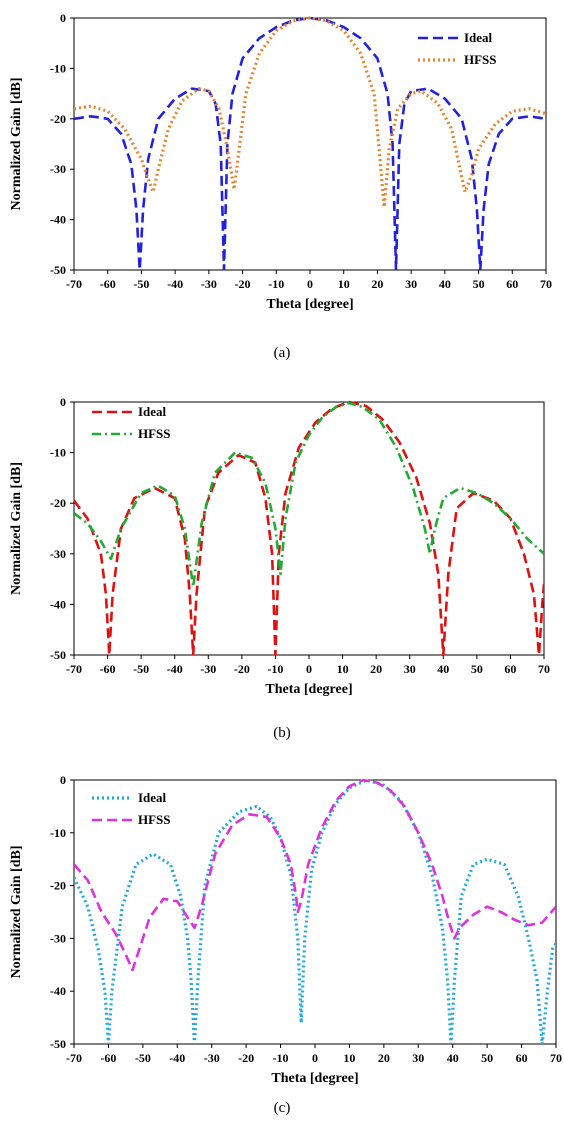  What do you see at coordinates (282, 733) in the screenshot?
I see `panel-caption: (b)` at bounding box center [282, 733].